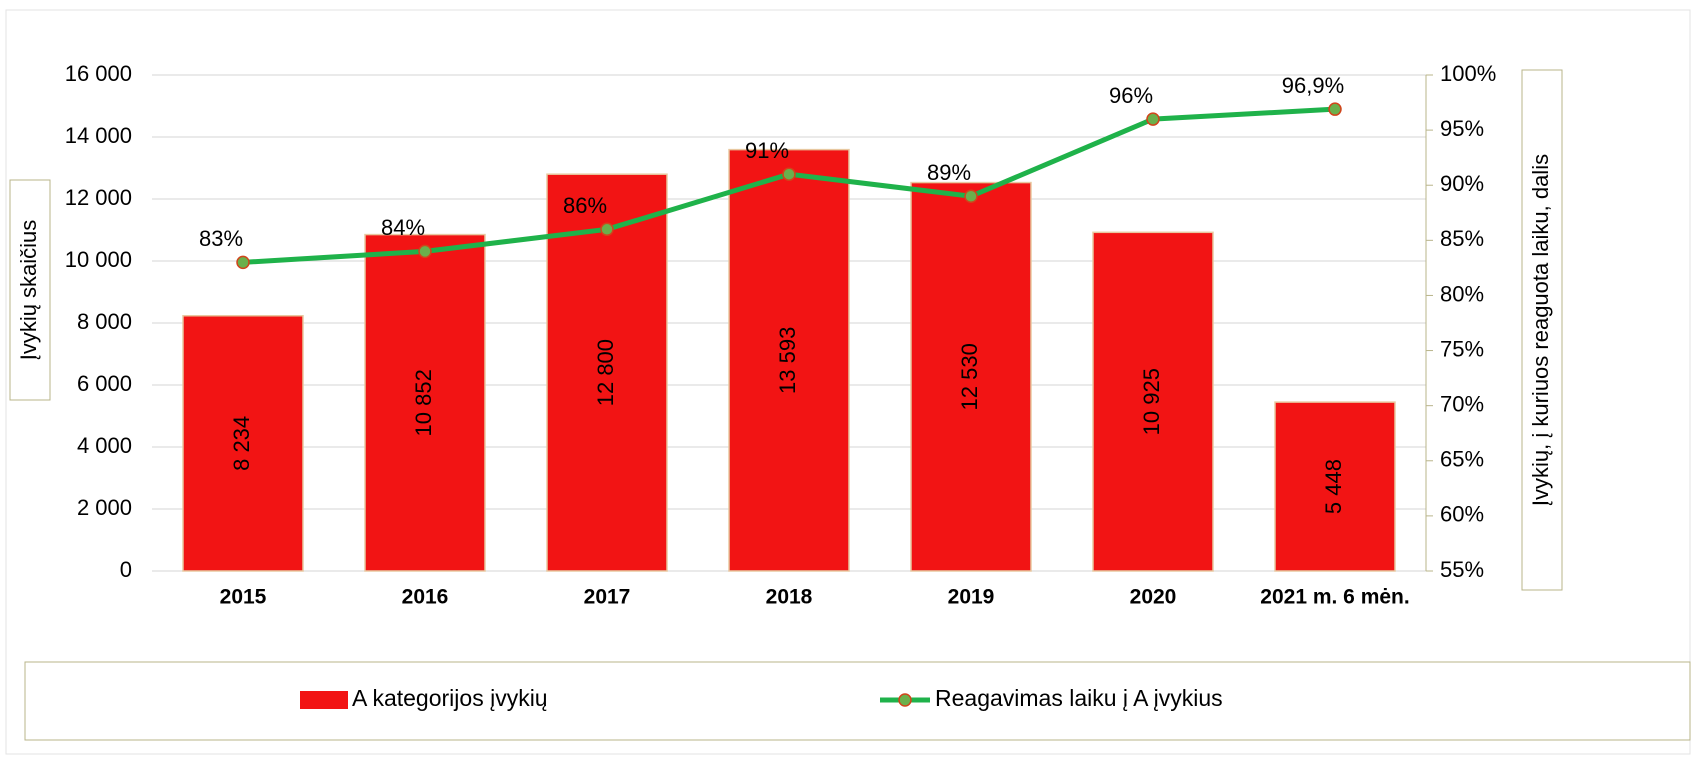 The height and width of the screenshot is (760, 1696). What do you see at coordinates (1334, 597) in the screenshot?
I see `x-tick-label: 2021 m. 6 mėn.` at bounding box center [1334, 597].